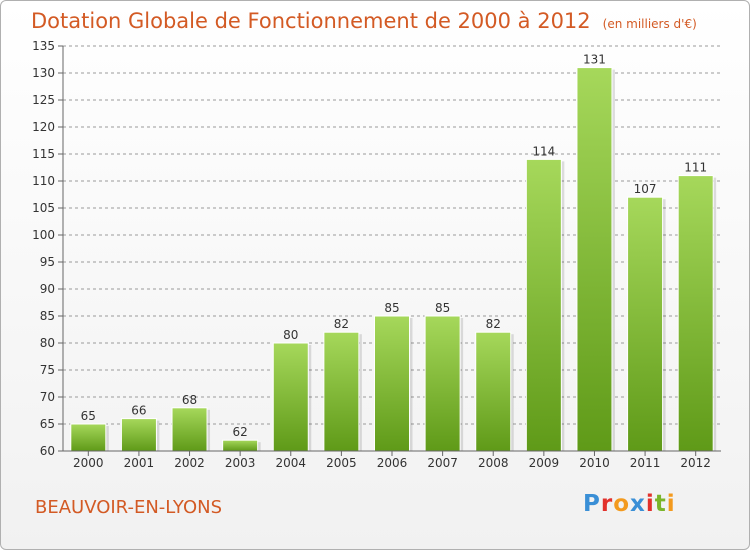  What do you see at coordinates (290, 335) in the screenshot?
I see `data-label-2004: 80` at bounding box center [290, 335].